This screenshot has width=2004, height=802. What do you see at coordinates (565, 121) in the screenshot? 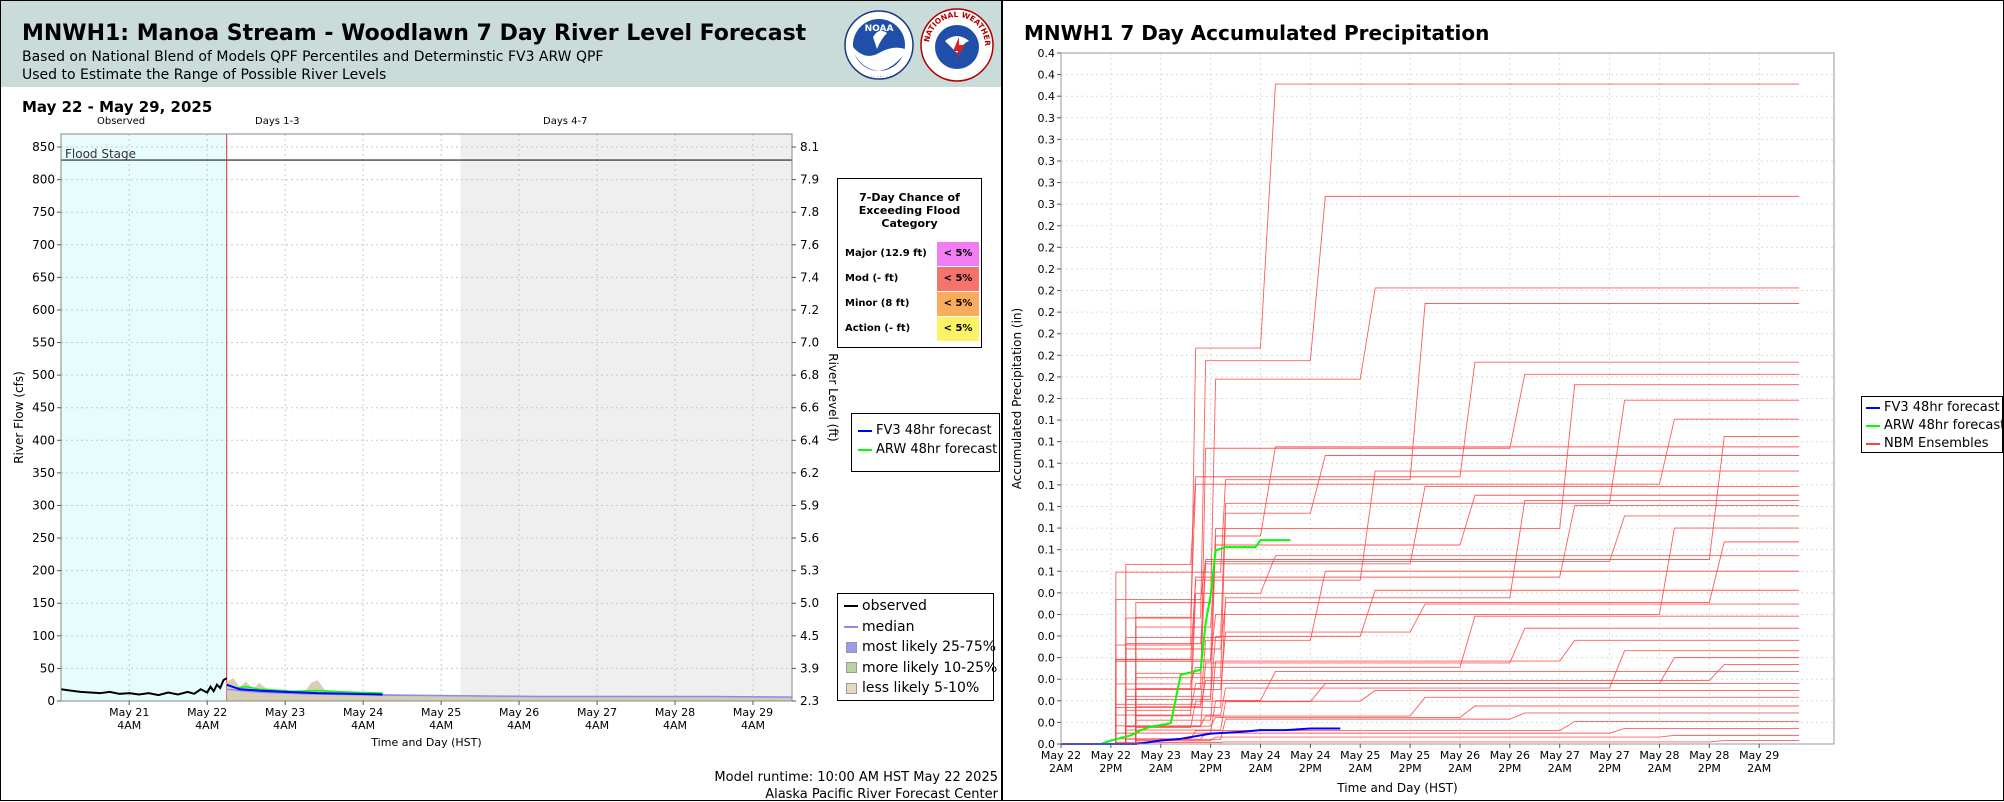
I see `section-days-4-7: Days 4-7` at bounding box center [565, 121].